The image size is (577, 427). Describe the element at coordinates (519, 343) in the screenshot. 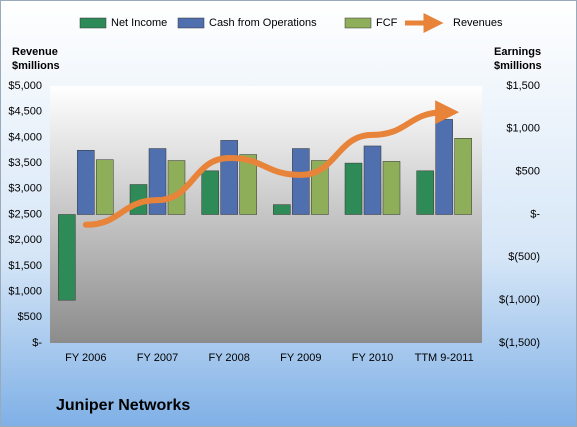

I see `y2-tick-label: $(1,500)` at that location.